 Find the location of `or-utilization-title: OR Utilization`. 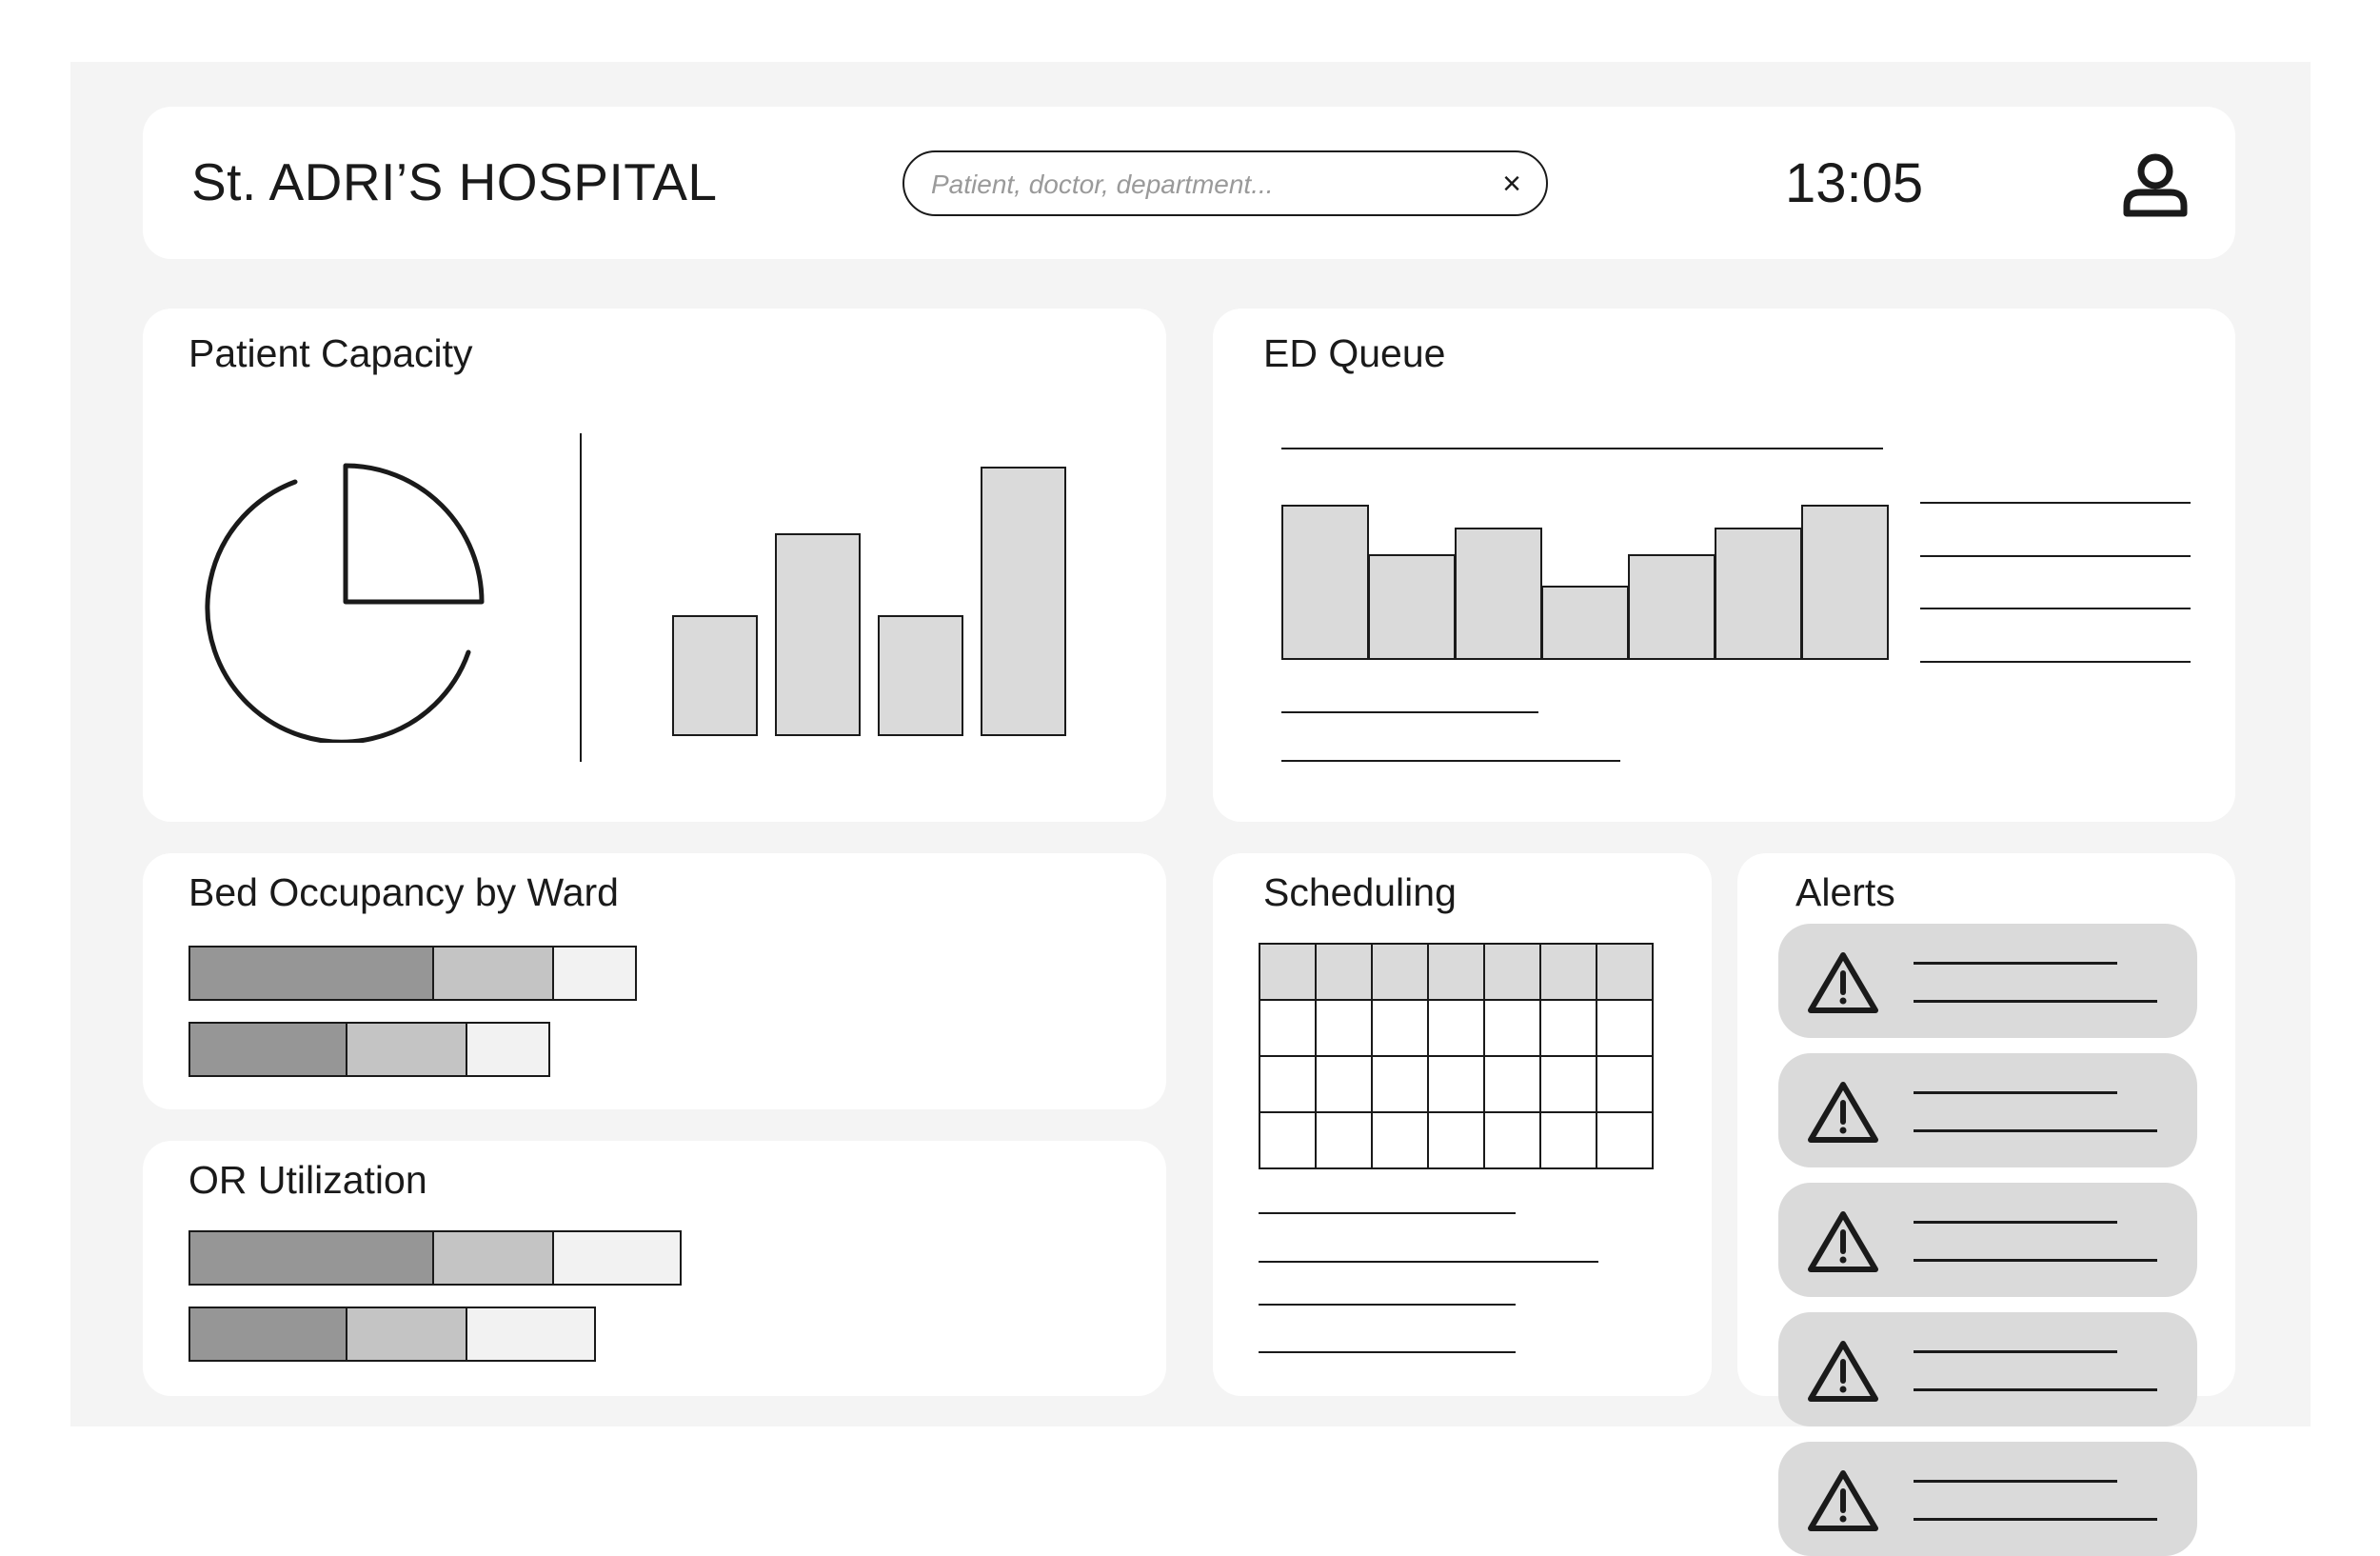

or-utilization-title: OR Utilization is located at coordinates (307, 1180).